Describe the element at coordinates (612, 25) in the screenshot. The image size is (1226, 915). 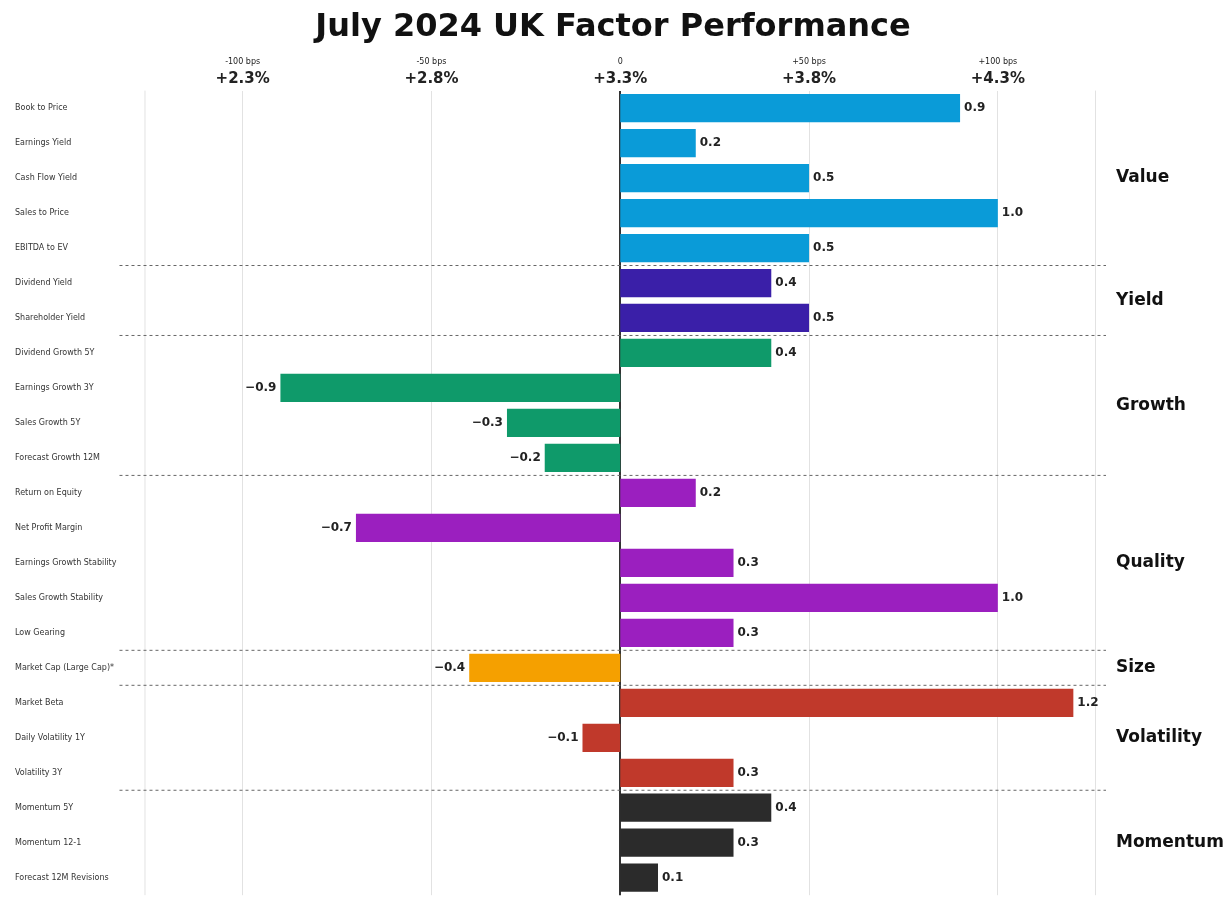
I see `chart-title: July 2024 UK Factor Performance` at that location.